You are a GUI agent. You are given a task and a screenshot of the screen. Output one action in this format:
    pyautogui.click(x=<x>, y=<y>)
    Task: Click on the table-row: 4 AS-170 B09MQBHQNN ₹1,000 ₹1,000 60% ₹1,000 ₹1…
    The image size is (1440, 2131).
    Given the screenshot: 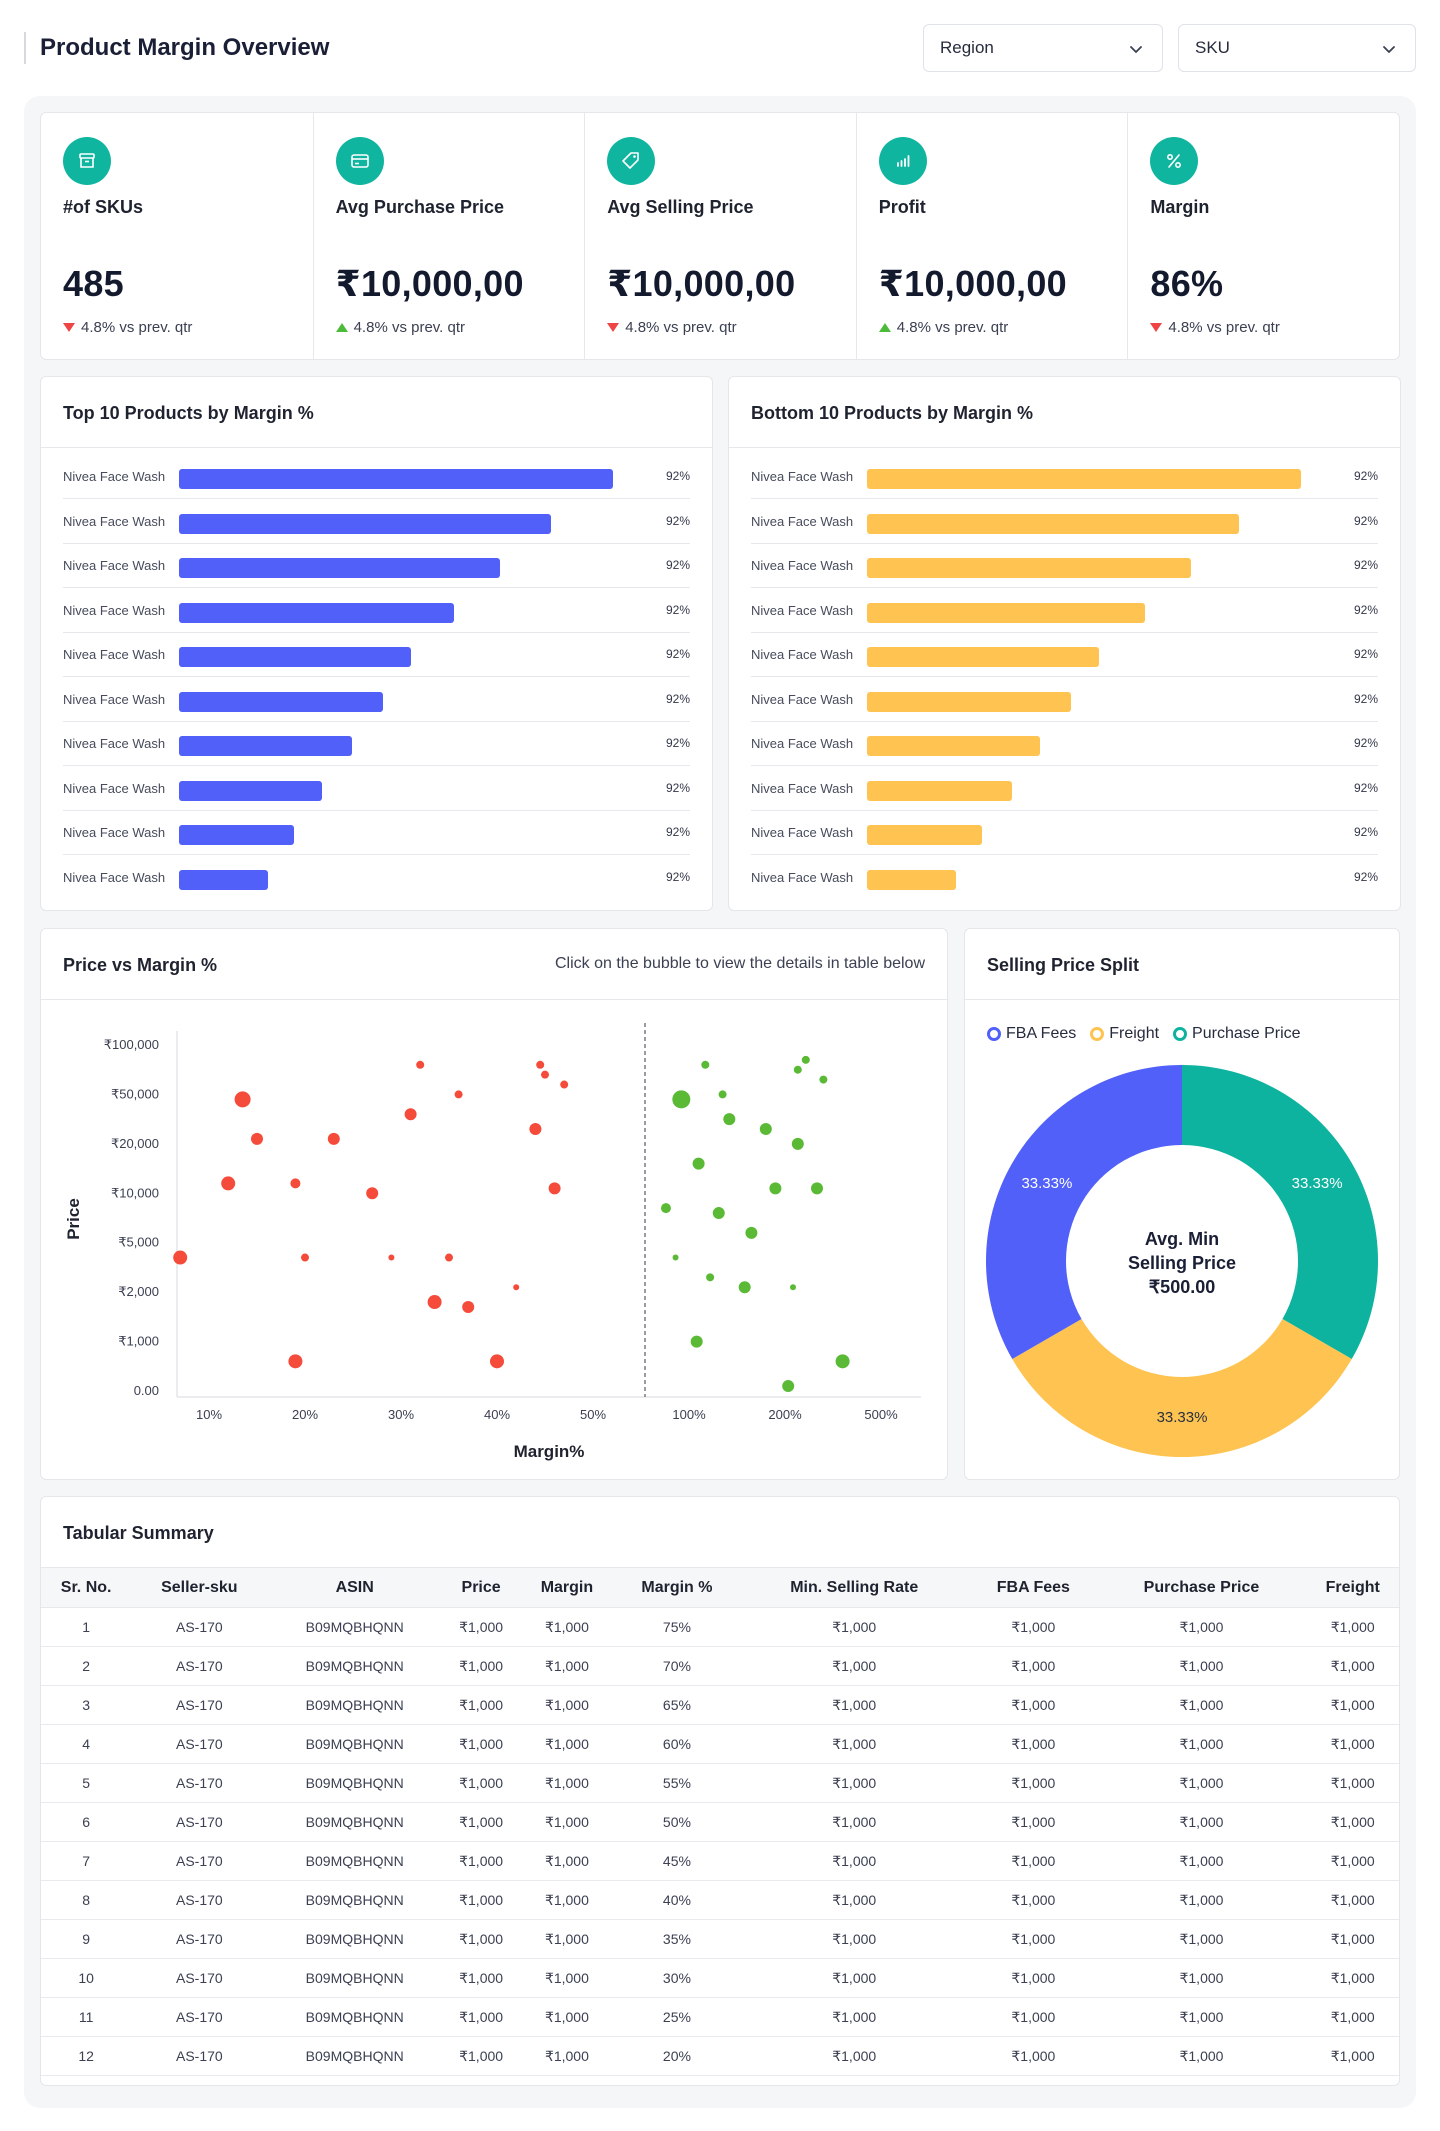 What is the action you would take?
    pyautogui.click(x=720, y=1744)
    